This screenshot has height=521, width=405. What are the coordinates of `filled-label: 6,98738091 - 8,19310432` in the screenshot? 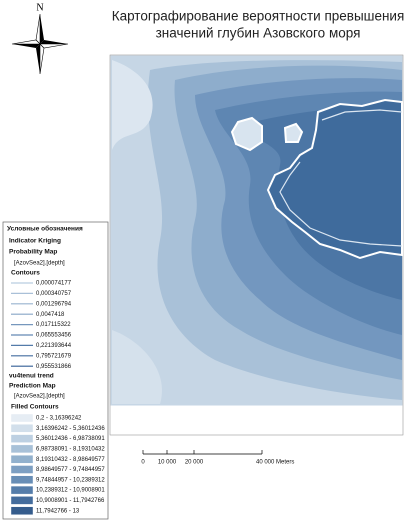 It's located at (70, 449).